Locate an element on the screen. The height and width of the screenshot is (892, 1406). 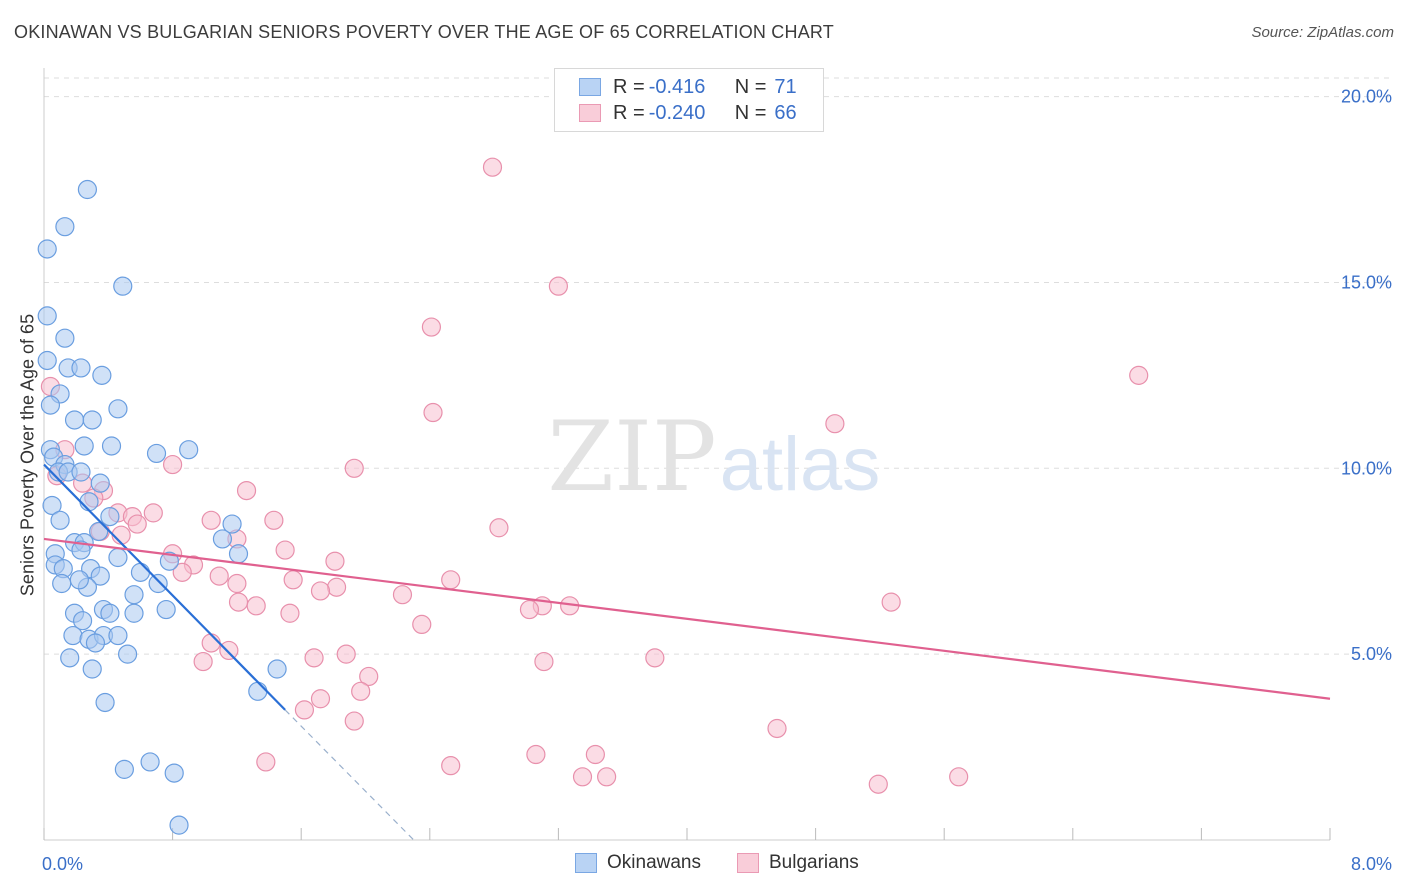
okinawans-swatch is located at coordinates (590, 87).